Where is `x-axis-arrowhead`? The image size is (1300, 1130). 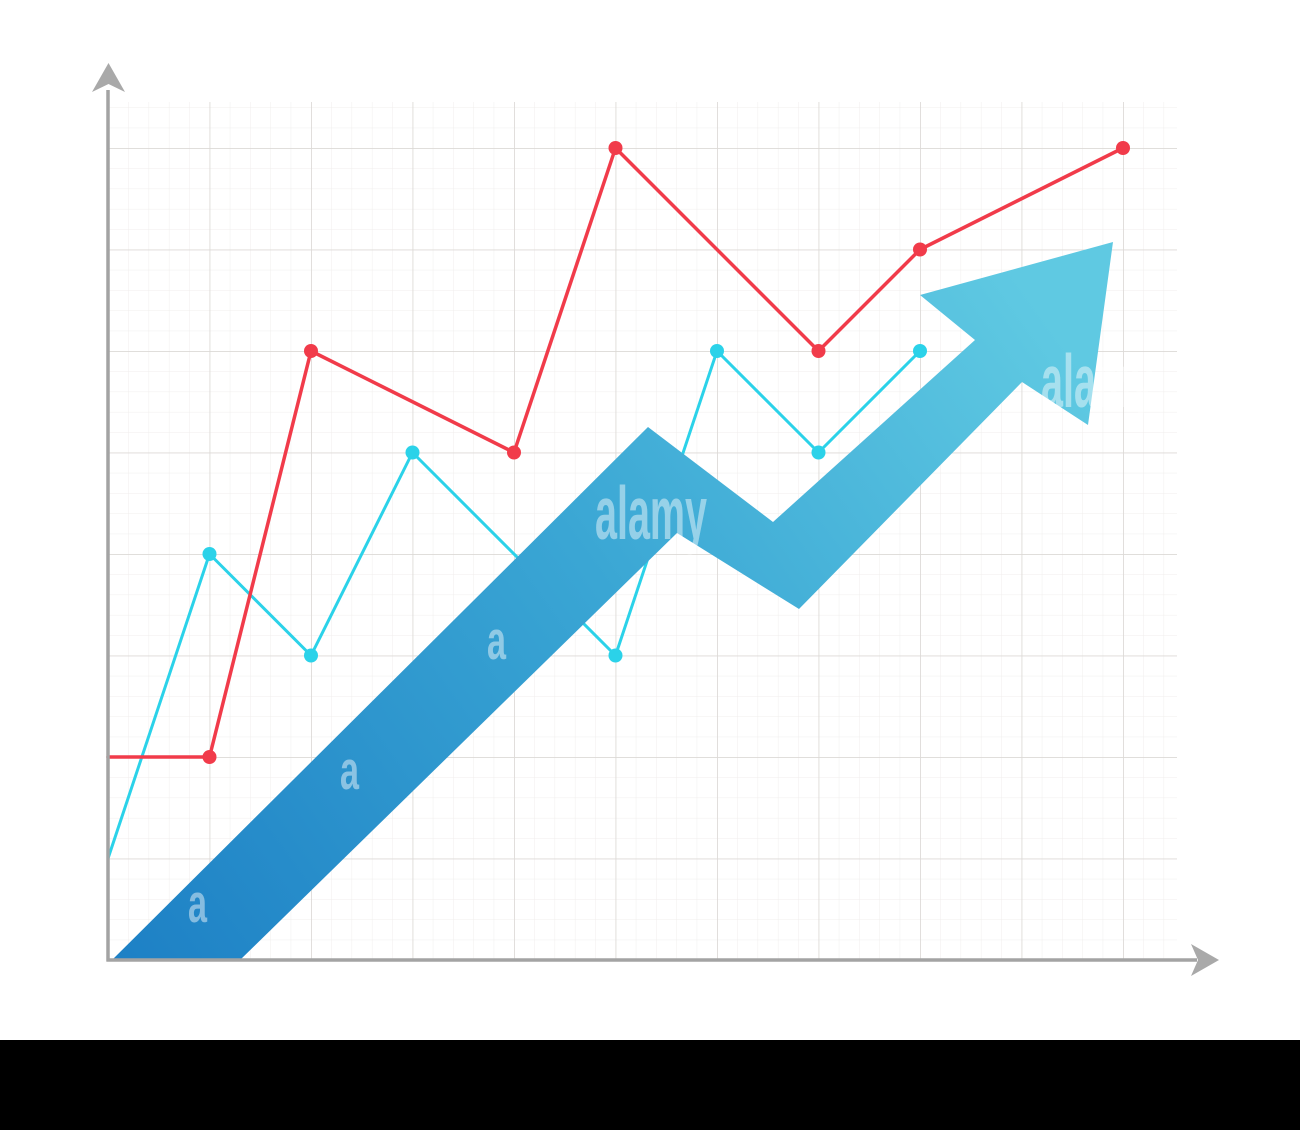
x-axis-arrowhead is located at coordinates (1205, 960).